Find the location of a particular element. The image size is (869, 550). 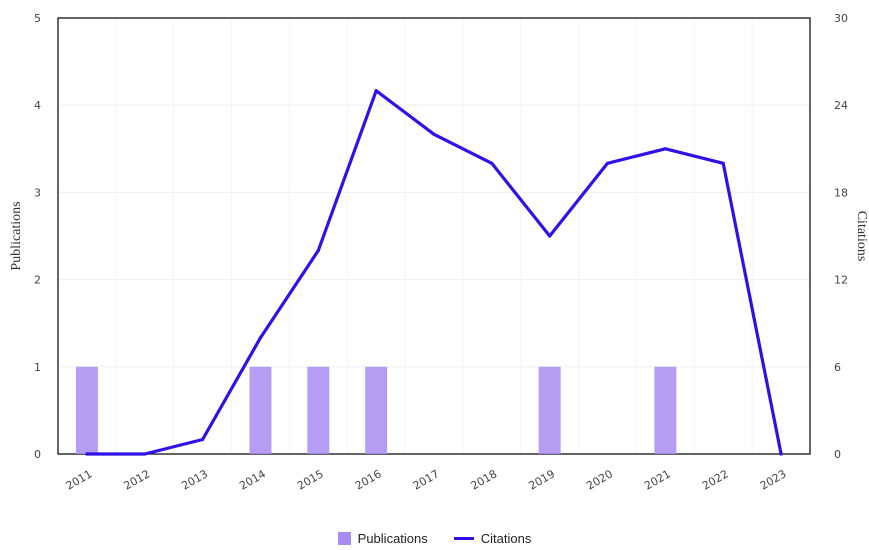

x-tick-label: 2012 is located at coordinates (137, 479).